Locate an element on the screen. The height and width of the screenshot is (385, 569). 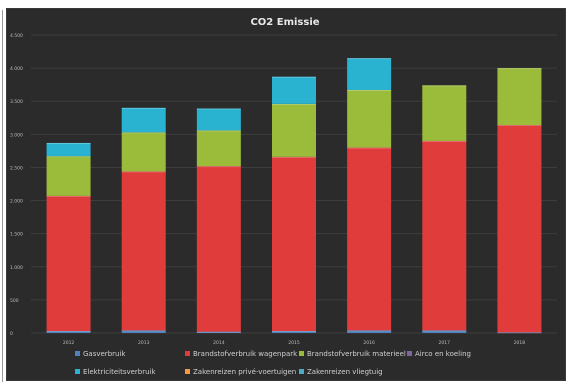
legend-label: Gasverbruik is located at coordinates (104, 354).